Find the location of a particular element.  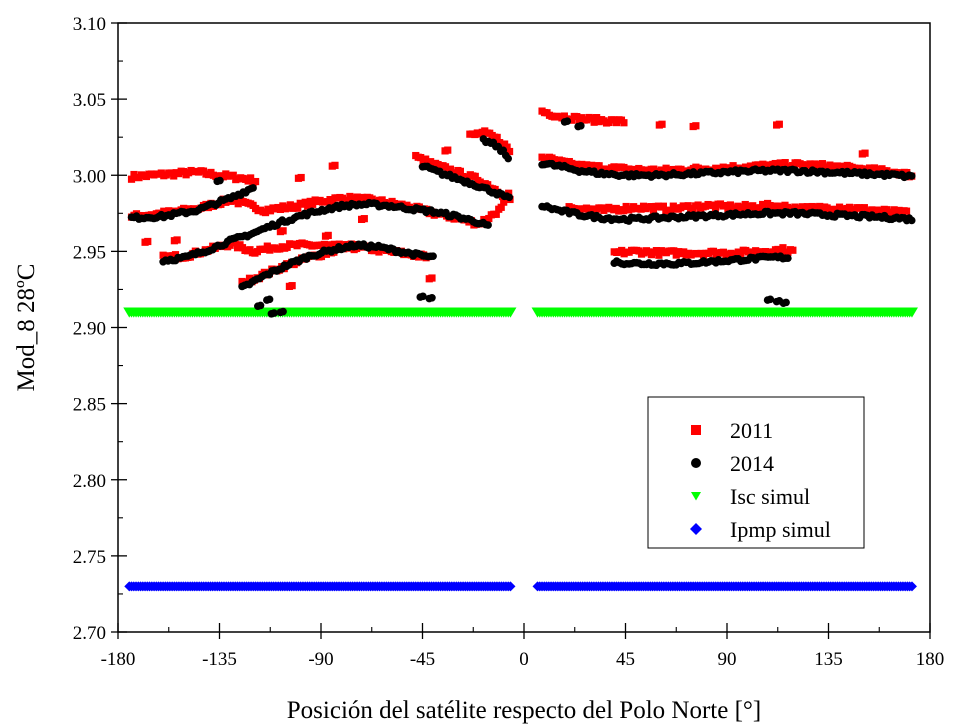

x-tick-label: 90 is located at coordinates (727, 659).